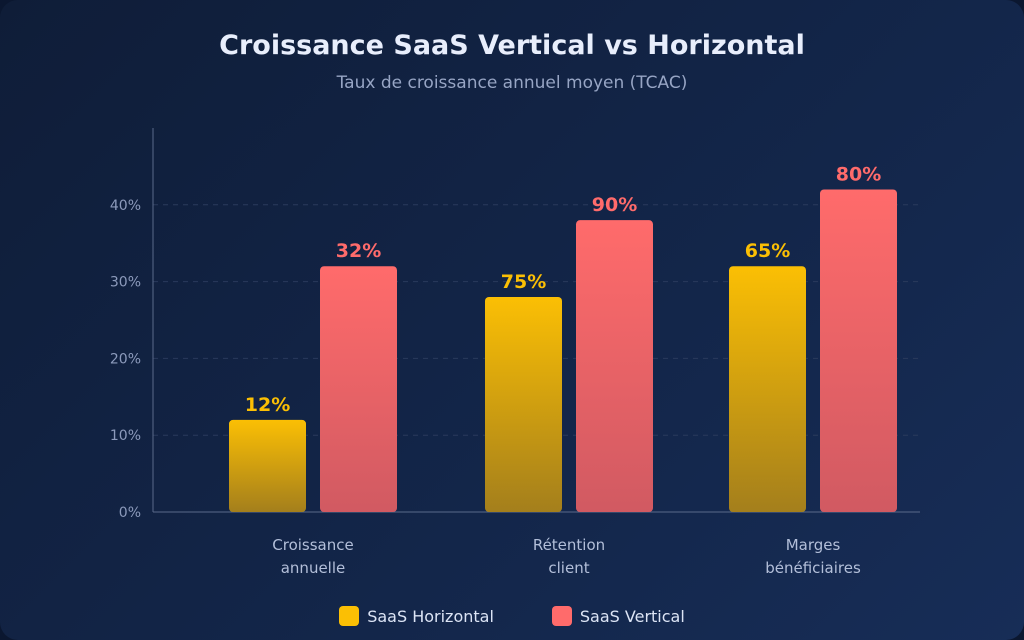 Image resolution: width=1024 pixels, height=640 pixels. Describe the element at coordinates (632, 616) in the screenshot. I see `legend-label-vertical: SaaS Vertical` at that location.